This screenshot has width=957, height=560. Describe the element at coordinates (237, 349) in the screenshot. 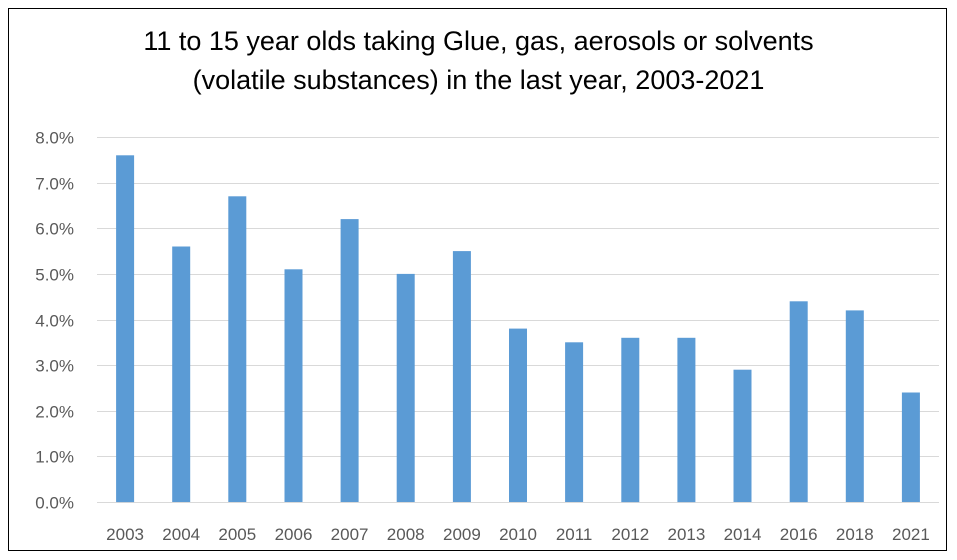

I see `bar-2005` at that location.